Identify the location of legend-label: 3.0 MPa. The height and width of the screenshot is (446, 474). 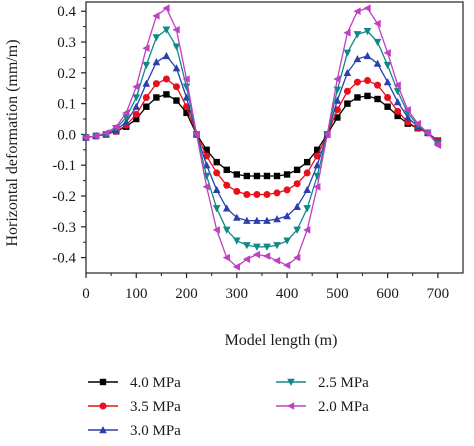
(155, 431).